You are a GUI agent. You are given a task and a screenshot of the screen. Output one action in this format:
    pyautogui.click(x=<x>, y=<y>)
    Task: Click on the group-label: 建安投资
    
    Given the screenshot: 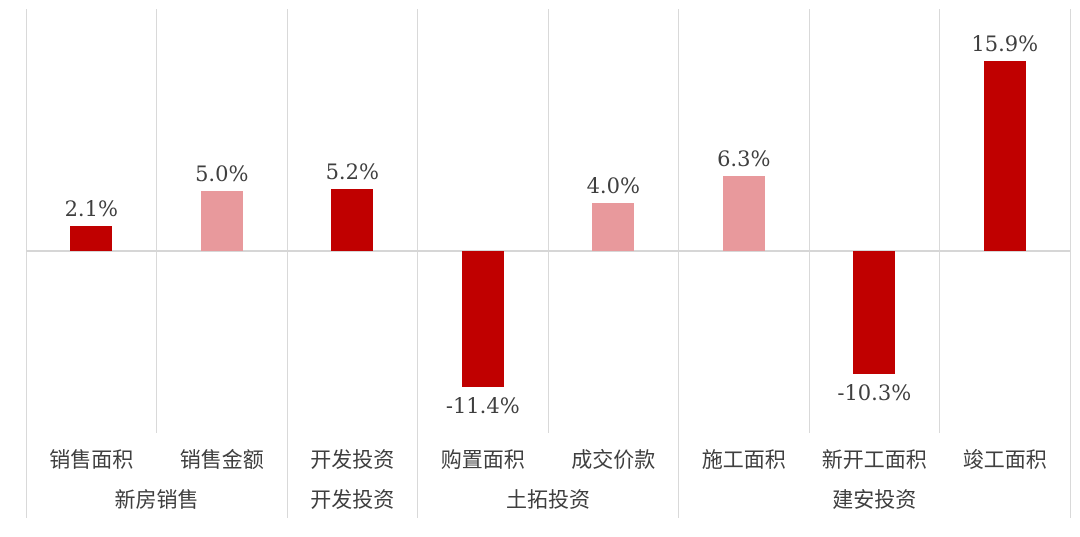 What is the action you would take?
    pyautogui.click(x=874, y=500)
    